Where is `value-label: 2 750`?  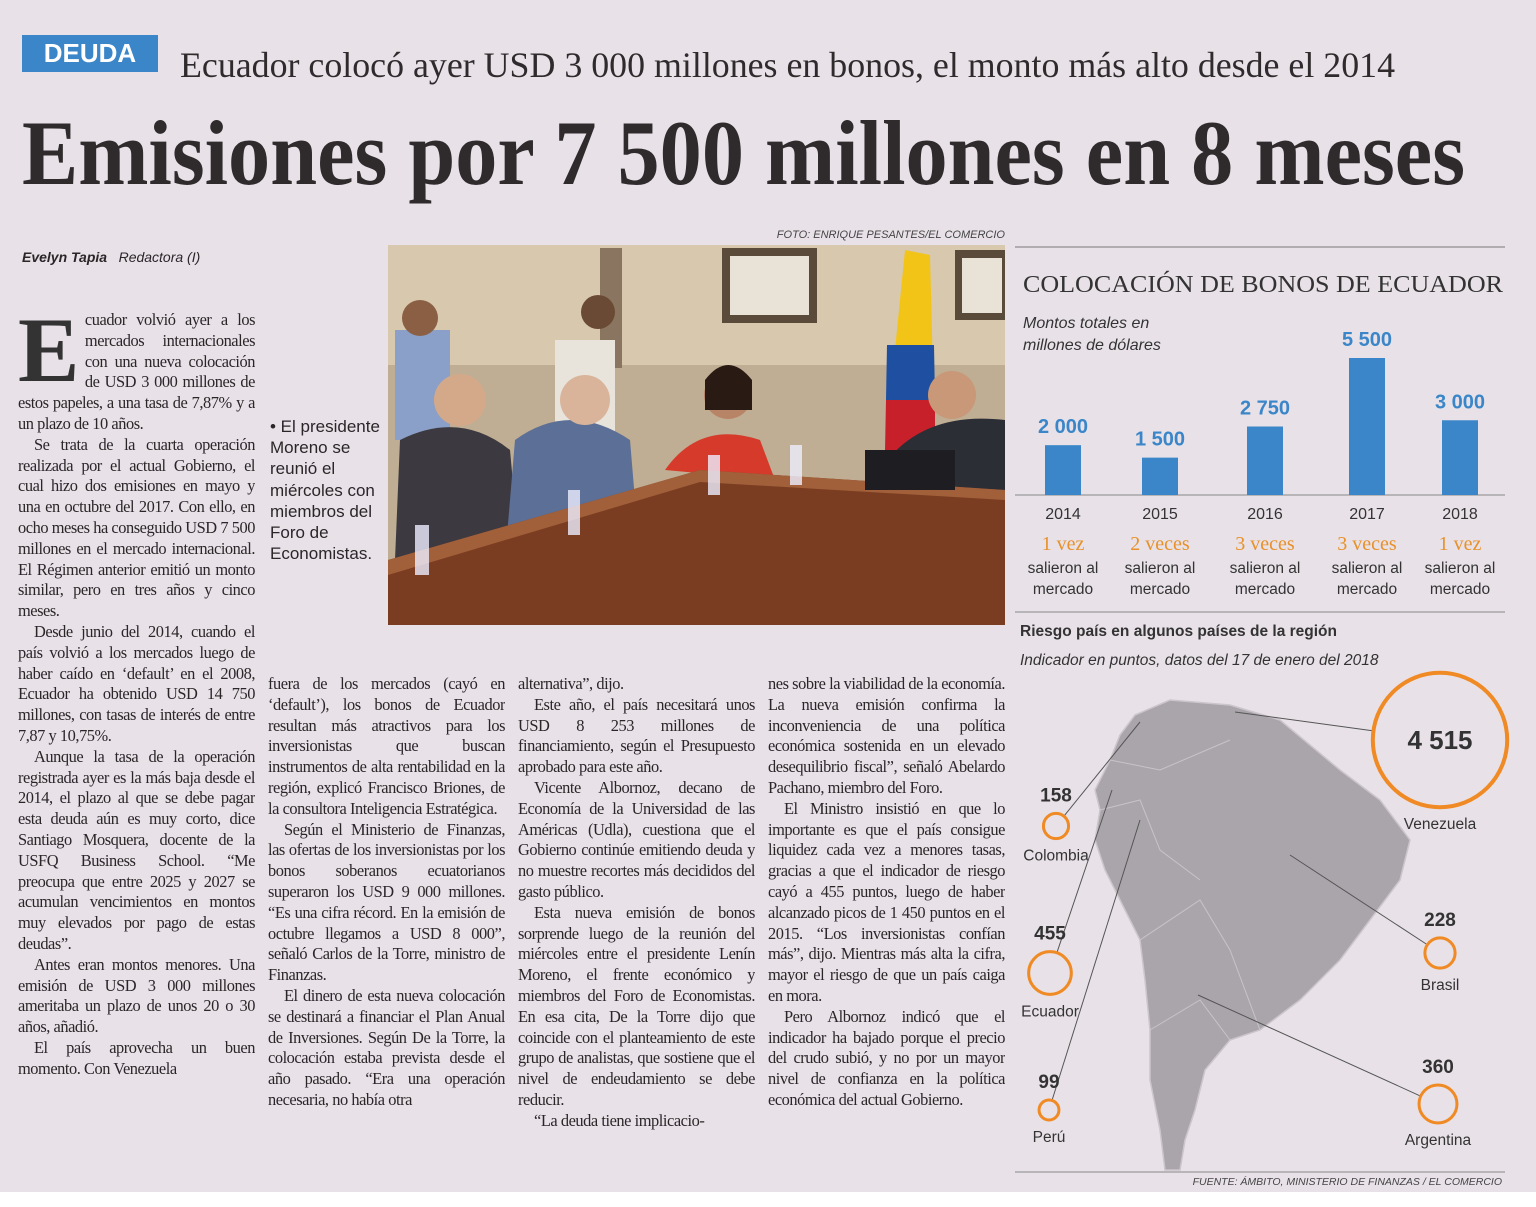 value-label: 2 750 is located at coordinates (1265, 409).